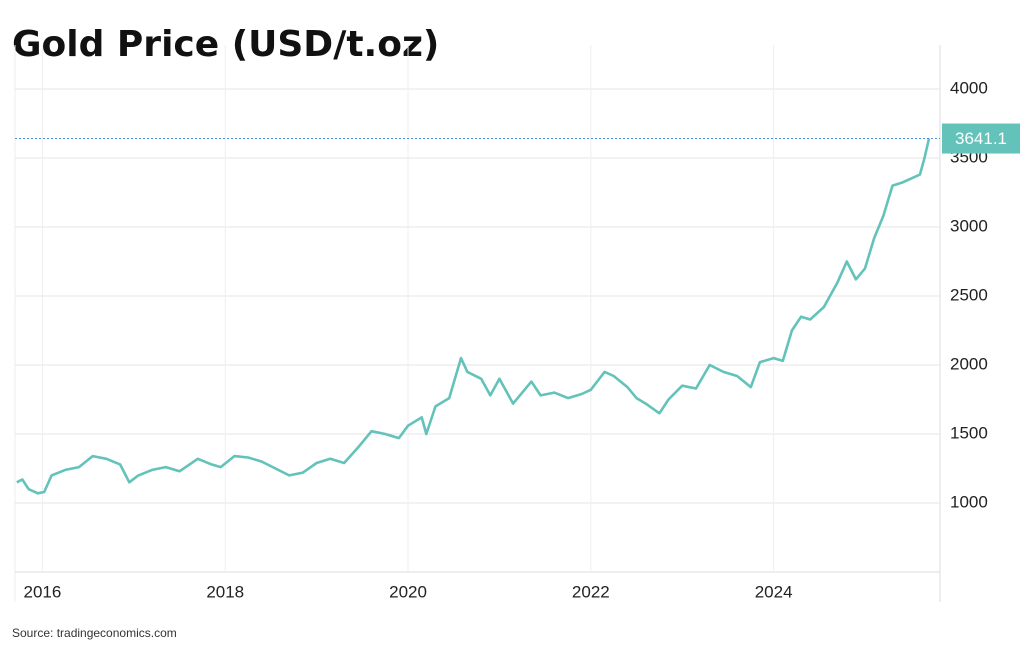  Describe the element at coordinates (969, 501) in the screenshot. I see `y-tick-label: 1000` at that location.